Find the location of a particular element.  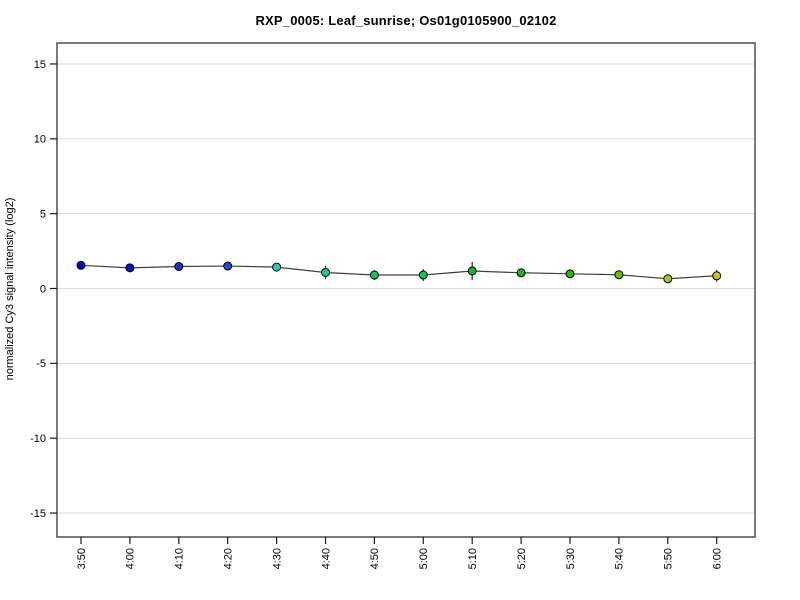

y-tick-label: -10 is located at coordinates (38, 439).